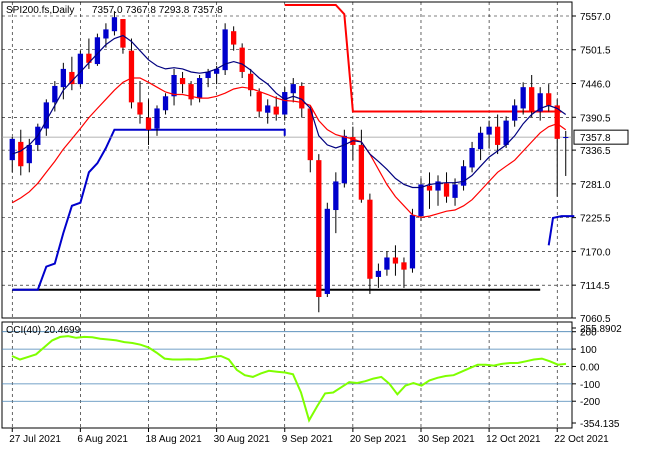 This screenshot has height=450, width=660. What do you see at coordinates (23, 330) in the screenshot?
I see `cci-name-label: CCI(40)` at bounding box center [23, 330].